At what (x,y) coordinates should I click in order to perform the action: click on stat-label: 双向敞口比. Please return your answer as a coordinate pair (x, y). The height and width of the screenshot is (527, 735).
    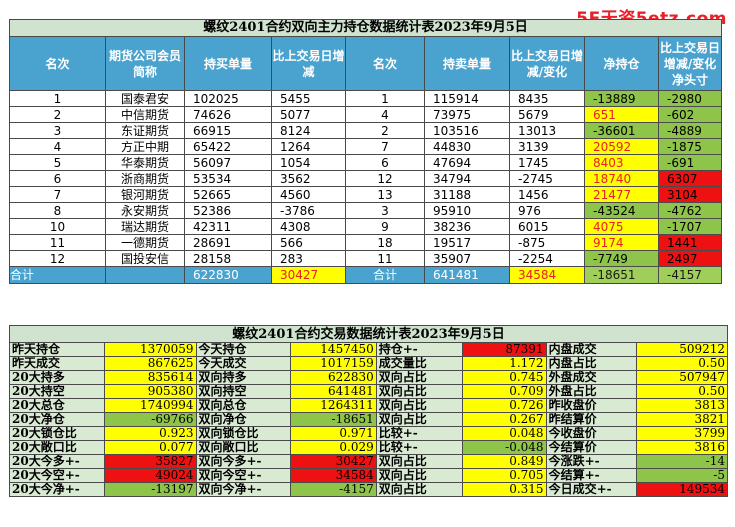
    Looking at the image, I should click on (243, 447).